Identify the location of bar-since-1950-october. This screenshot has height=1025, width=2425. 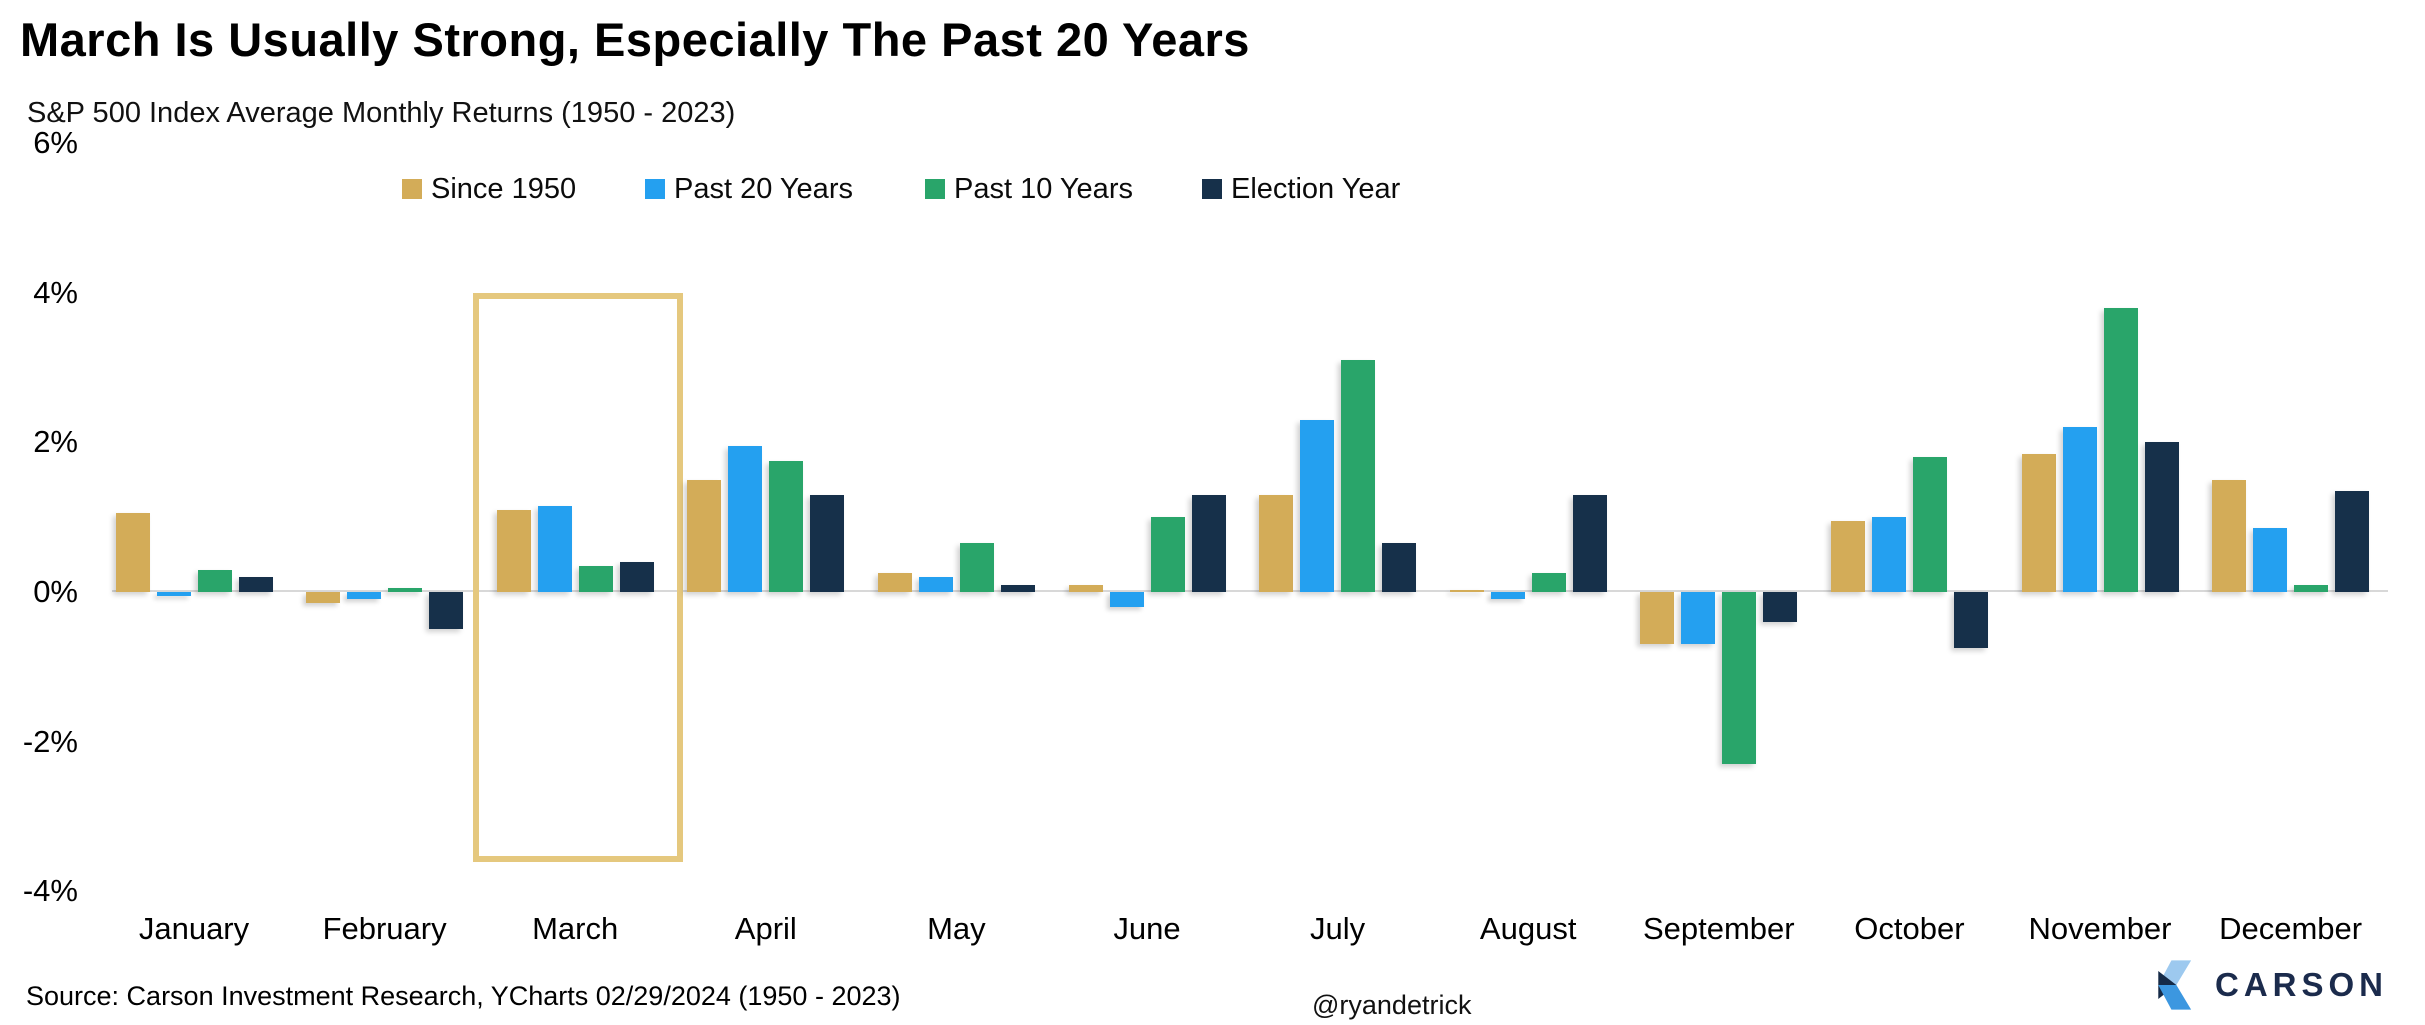
(1847, 556).